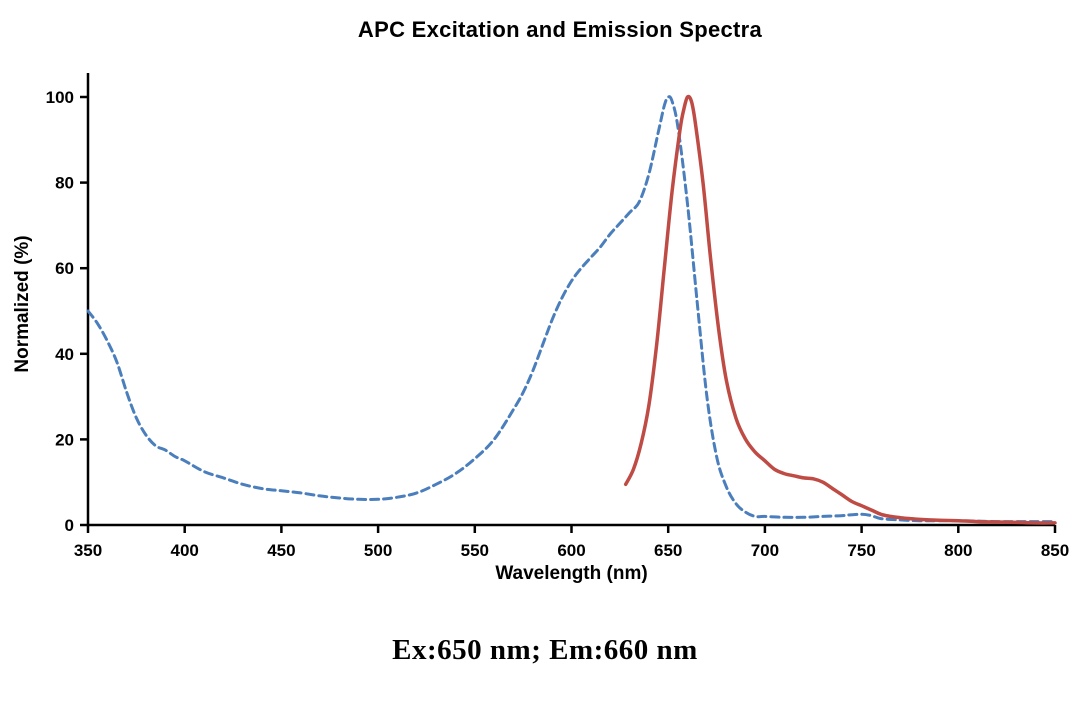 This screenshot has height=703, width=1090. I want to click on y-axis-label: Normalized (%), so click(22, 304).